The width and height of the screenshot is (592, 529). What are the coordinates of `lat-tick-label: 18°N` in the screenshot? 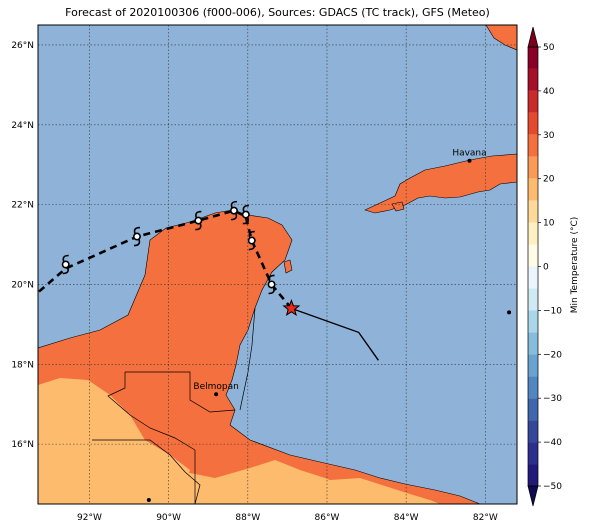 It's located at (22, 365).